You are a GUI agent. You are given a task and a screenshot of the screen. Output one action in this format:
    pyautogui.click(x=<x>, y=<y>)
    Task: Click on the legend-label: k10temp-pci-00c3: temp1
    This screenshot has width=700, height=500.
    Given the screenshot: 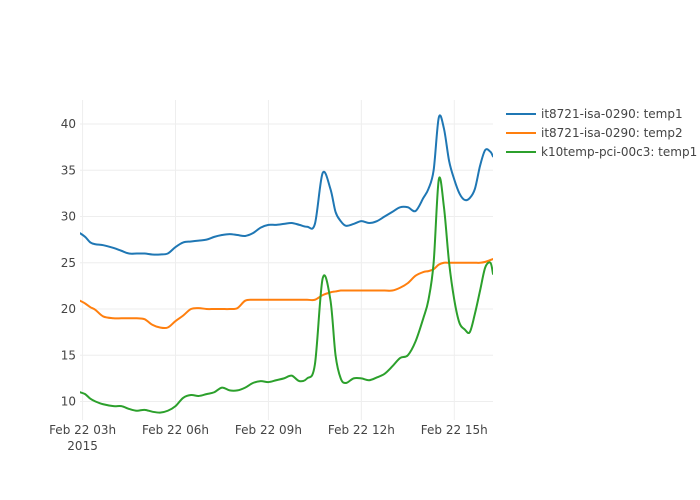 What is the action you would take?
    pyautogui.click(x=619, y=152)
    